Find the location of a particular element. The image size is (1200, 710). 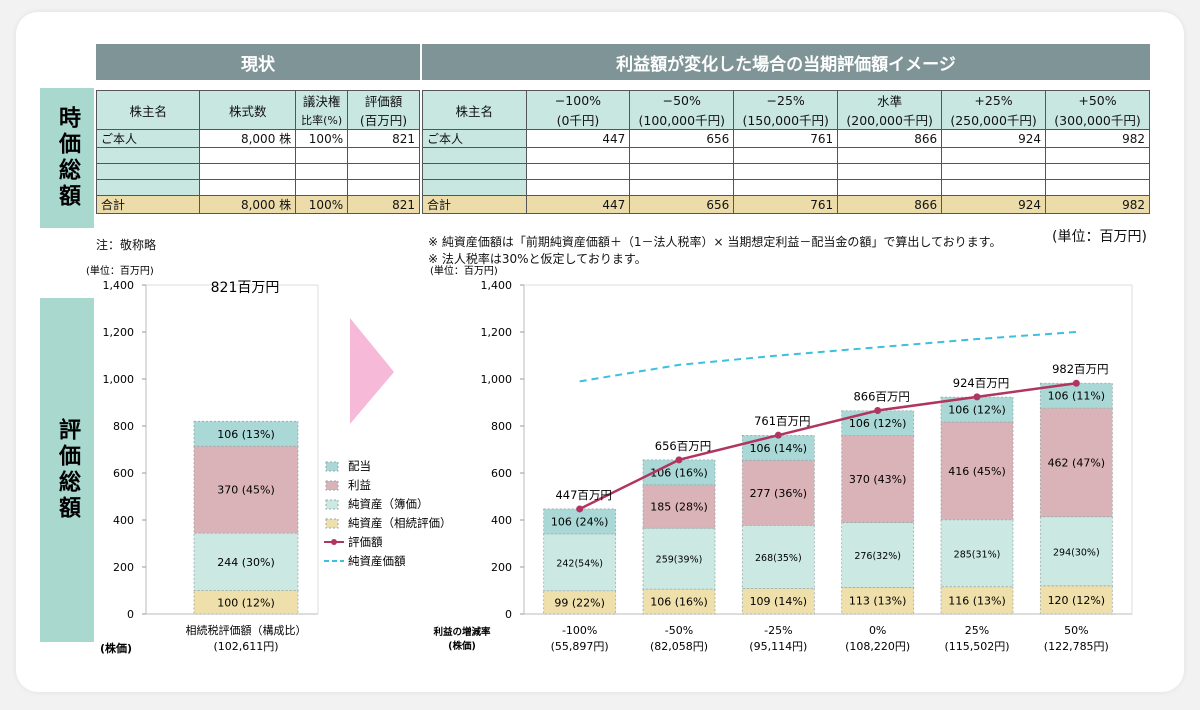

bar-data-label: 285(31%) is located at coordinates (977, 554).